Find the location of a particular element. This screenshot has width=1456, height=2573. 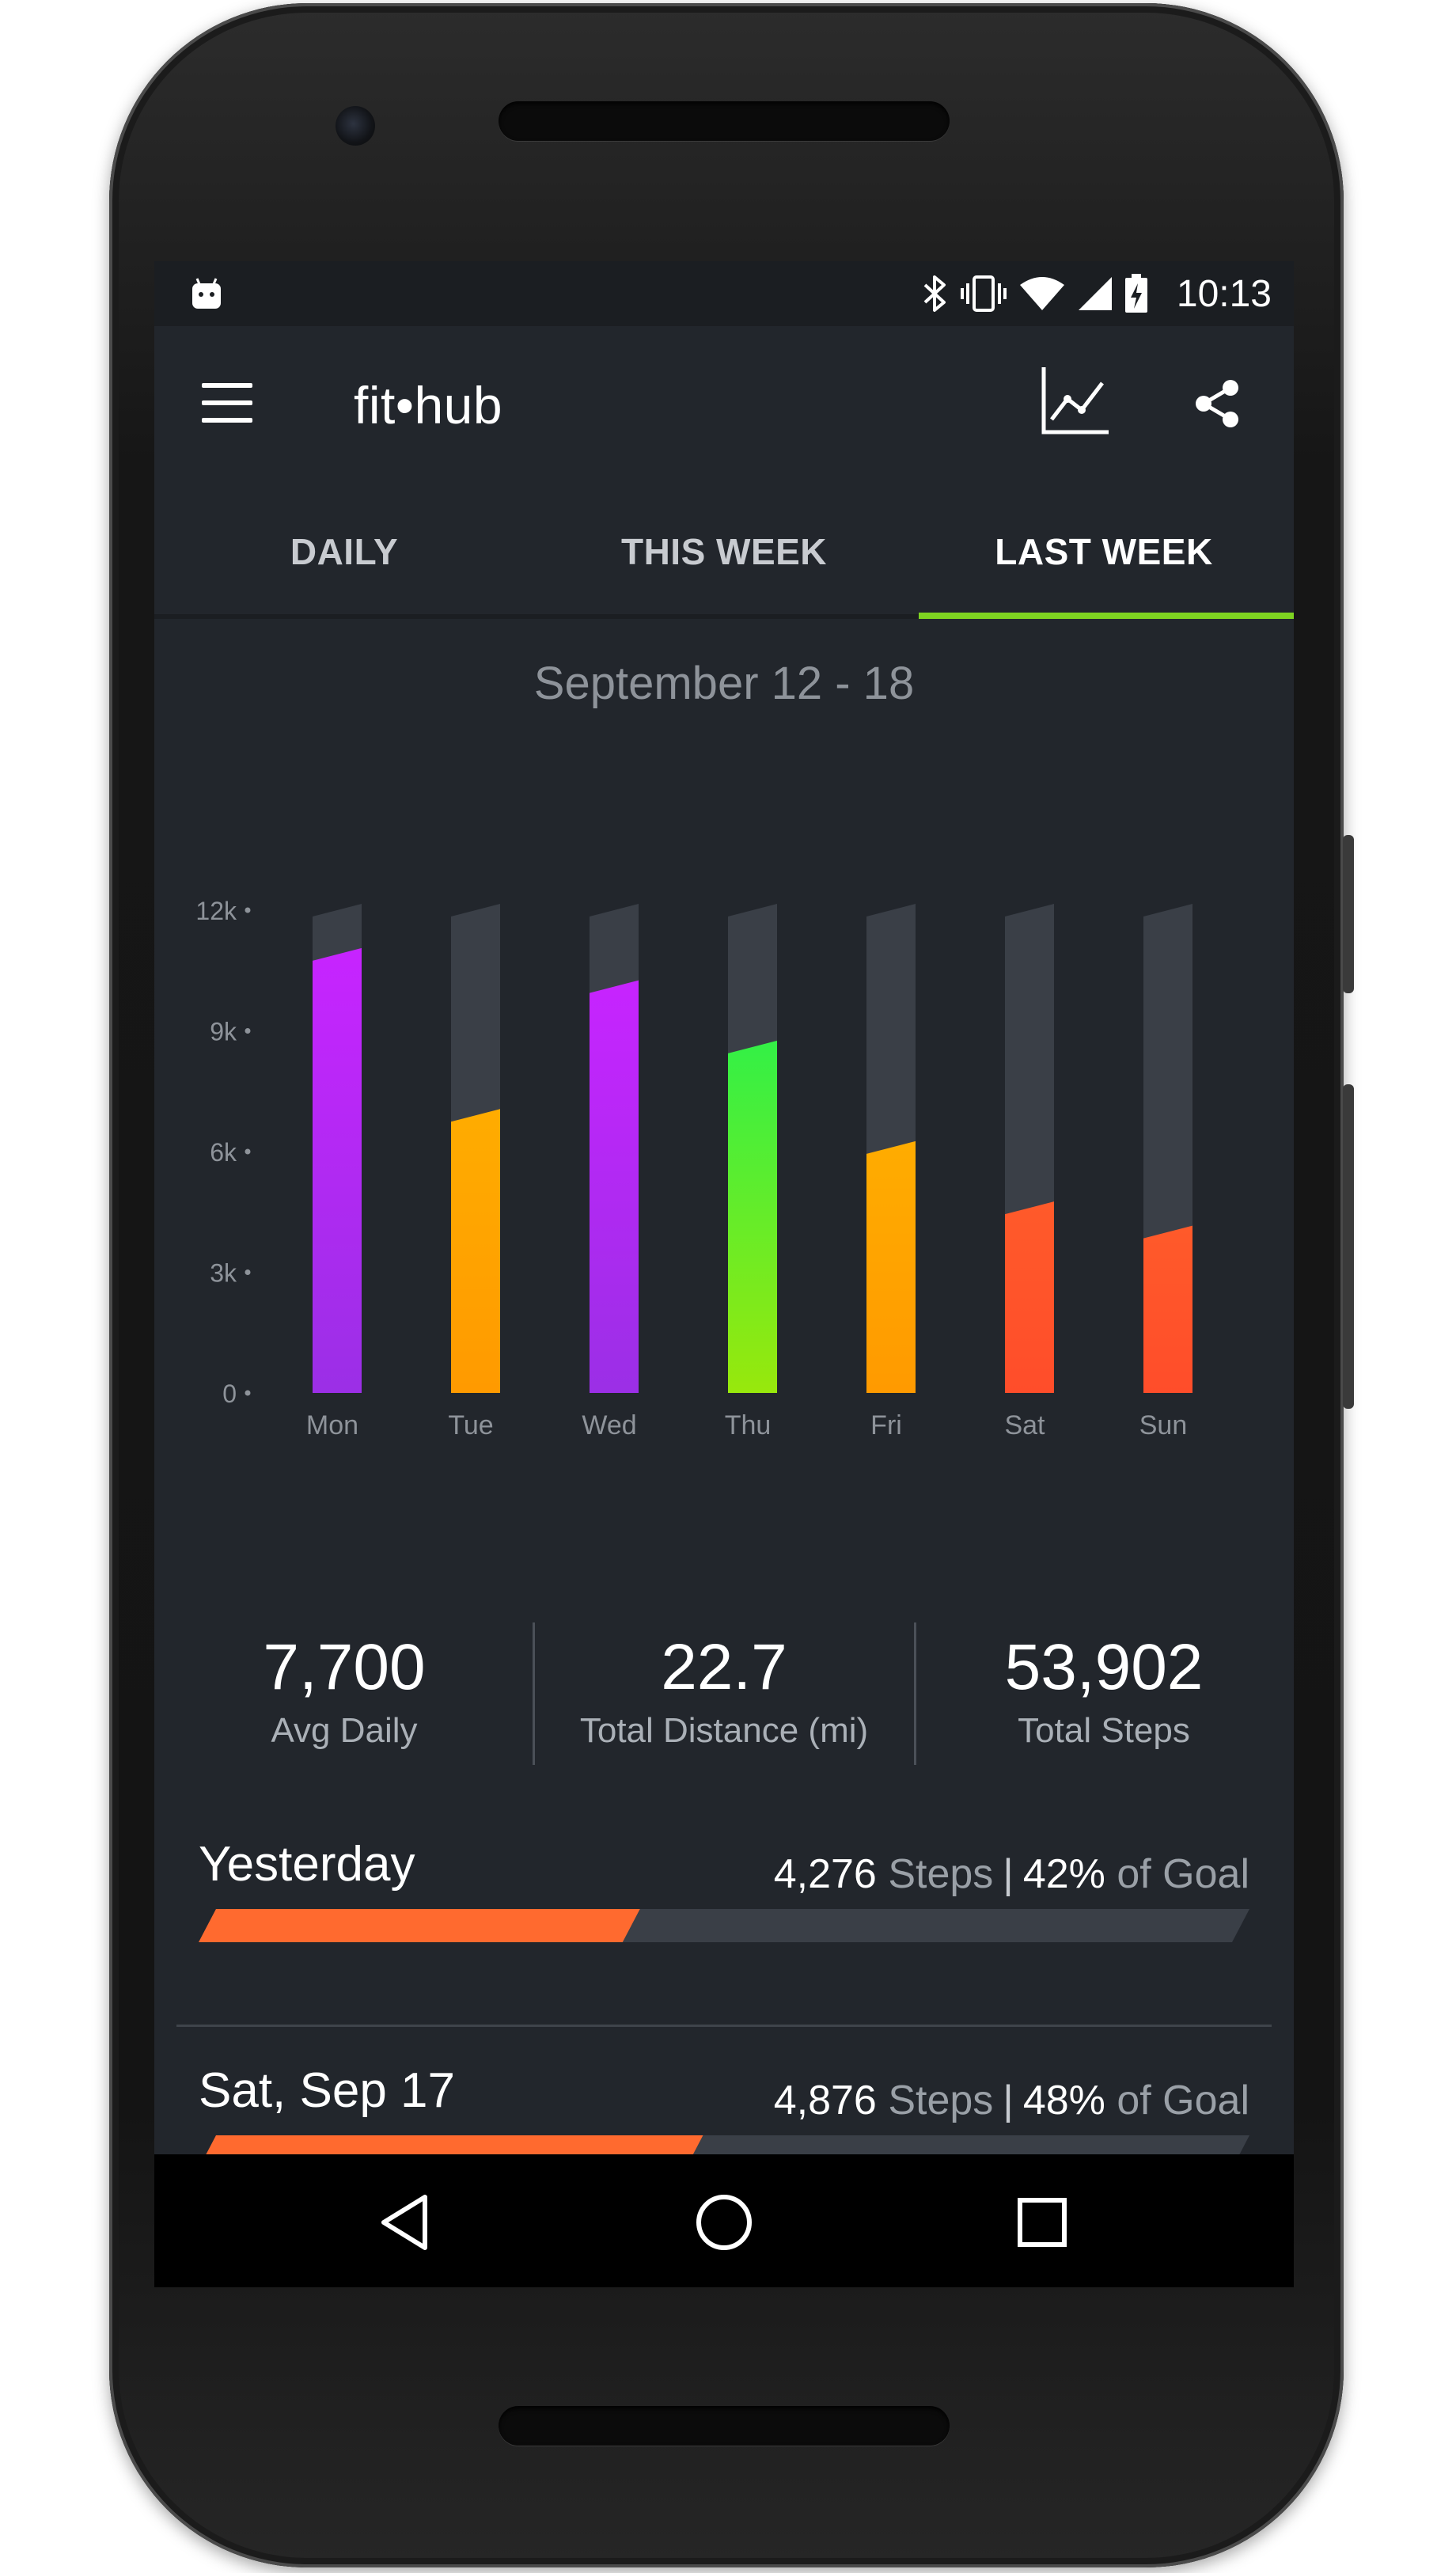

clock: 10:13 is located at coordinates (1224, 294).